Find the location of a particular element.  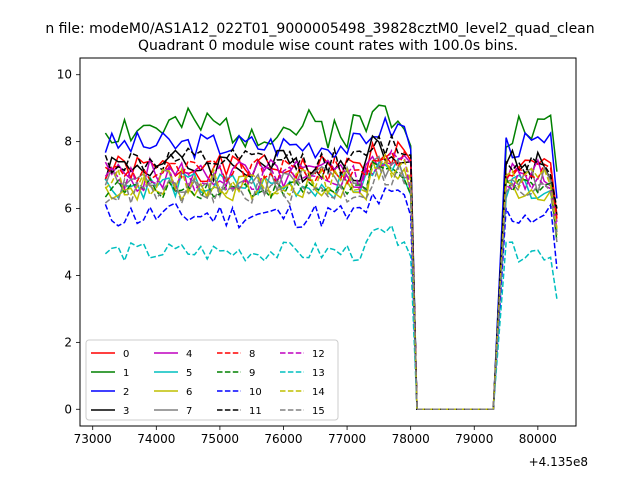

x-tick-label: 74000 is located at coordinates (156, 439).